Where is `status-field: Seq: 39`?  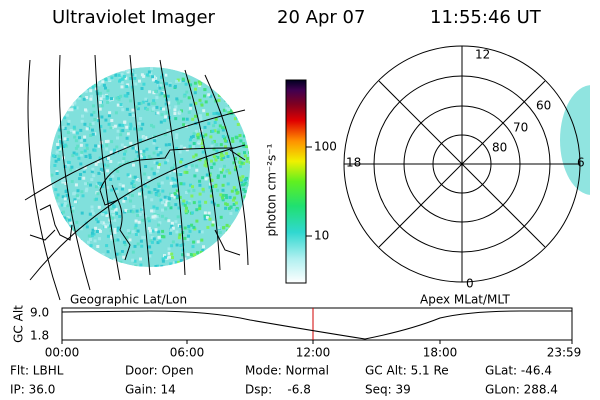 status-field: Seq: 39 is located at coordinates (388, 390).